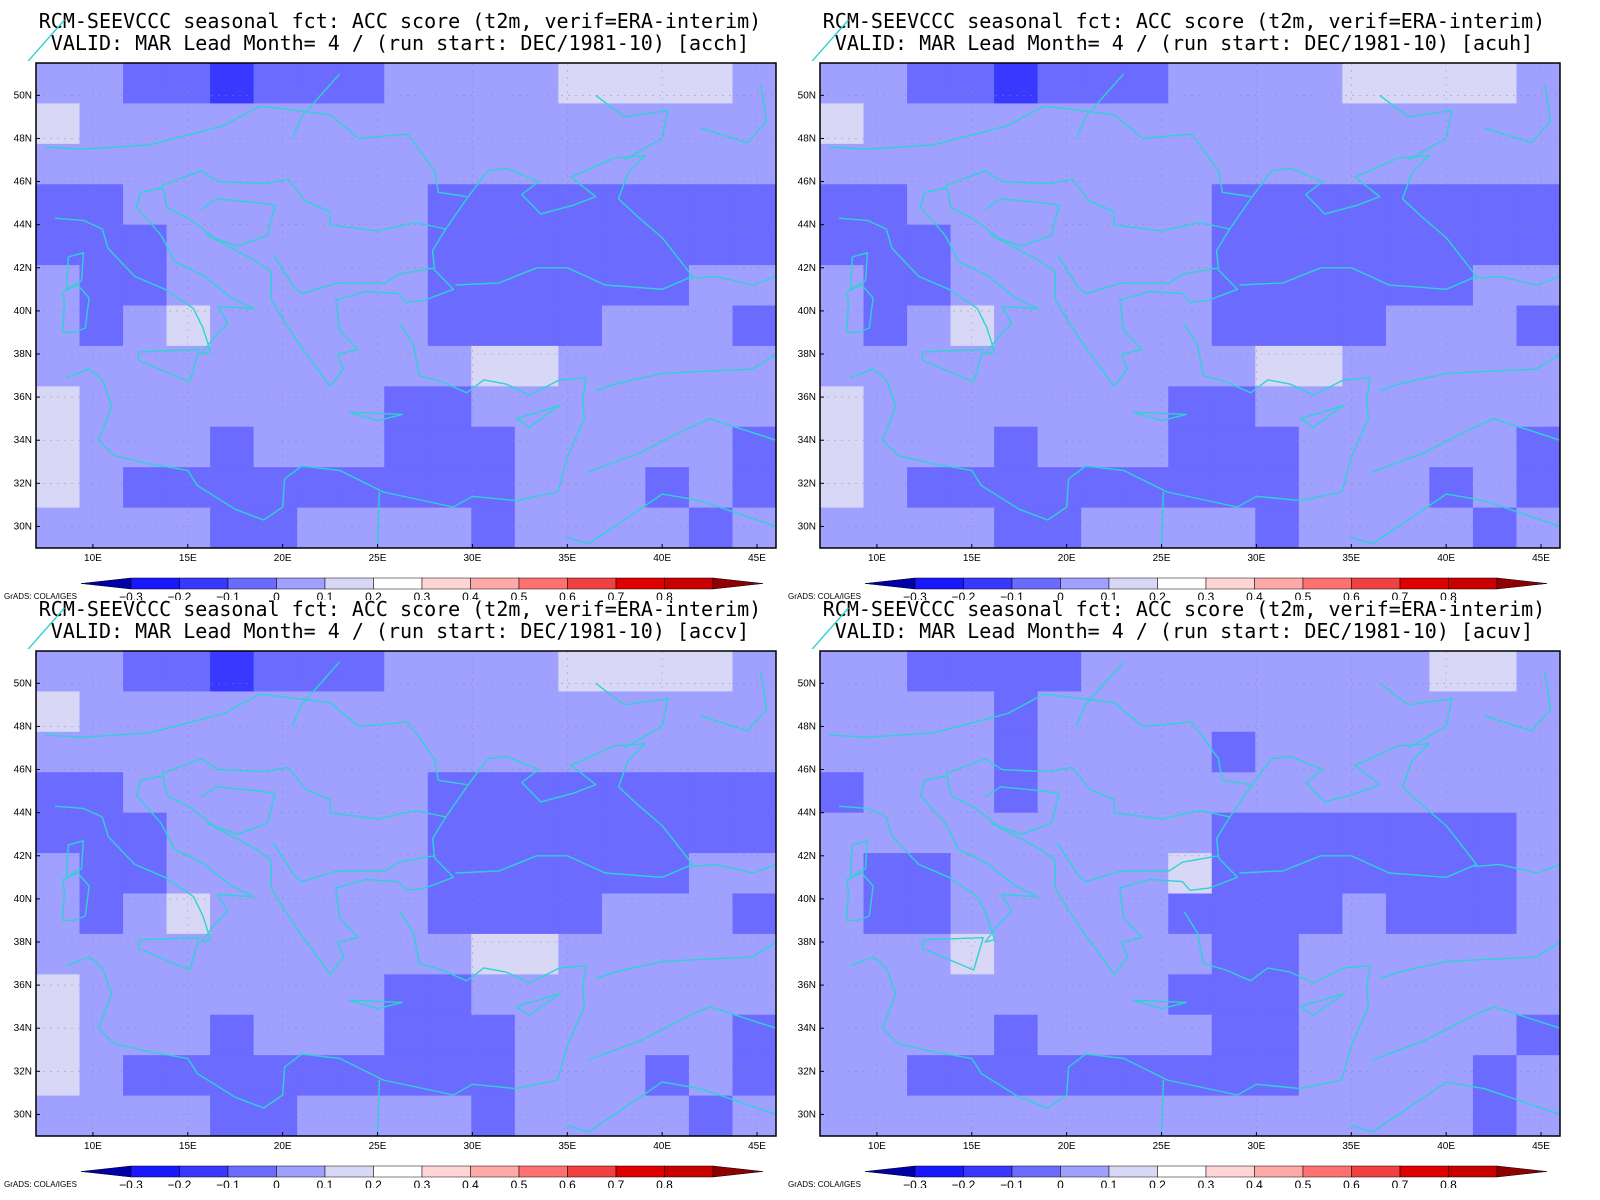 The width and height of the screenshot is (1600, 1200). What do you see at coordinates (23, 225) in the screenshot?
I see `lat-tick-label: 44N` at bounding box center [23, 225].